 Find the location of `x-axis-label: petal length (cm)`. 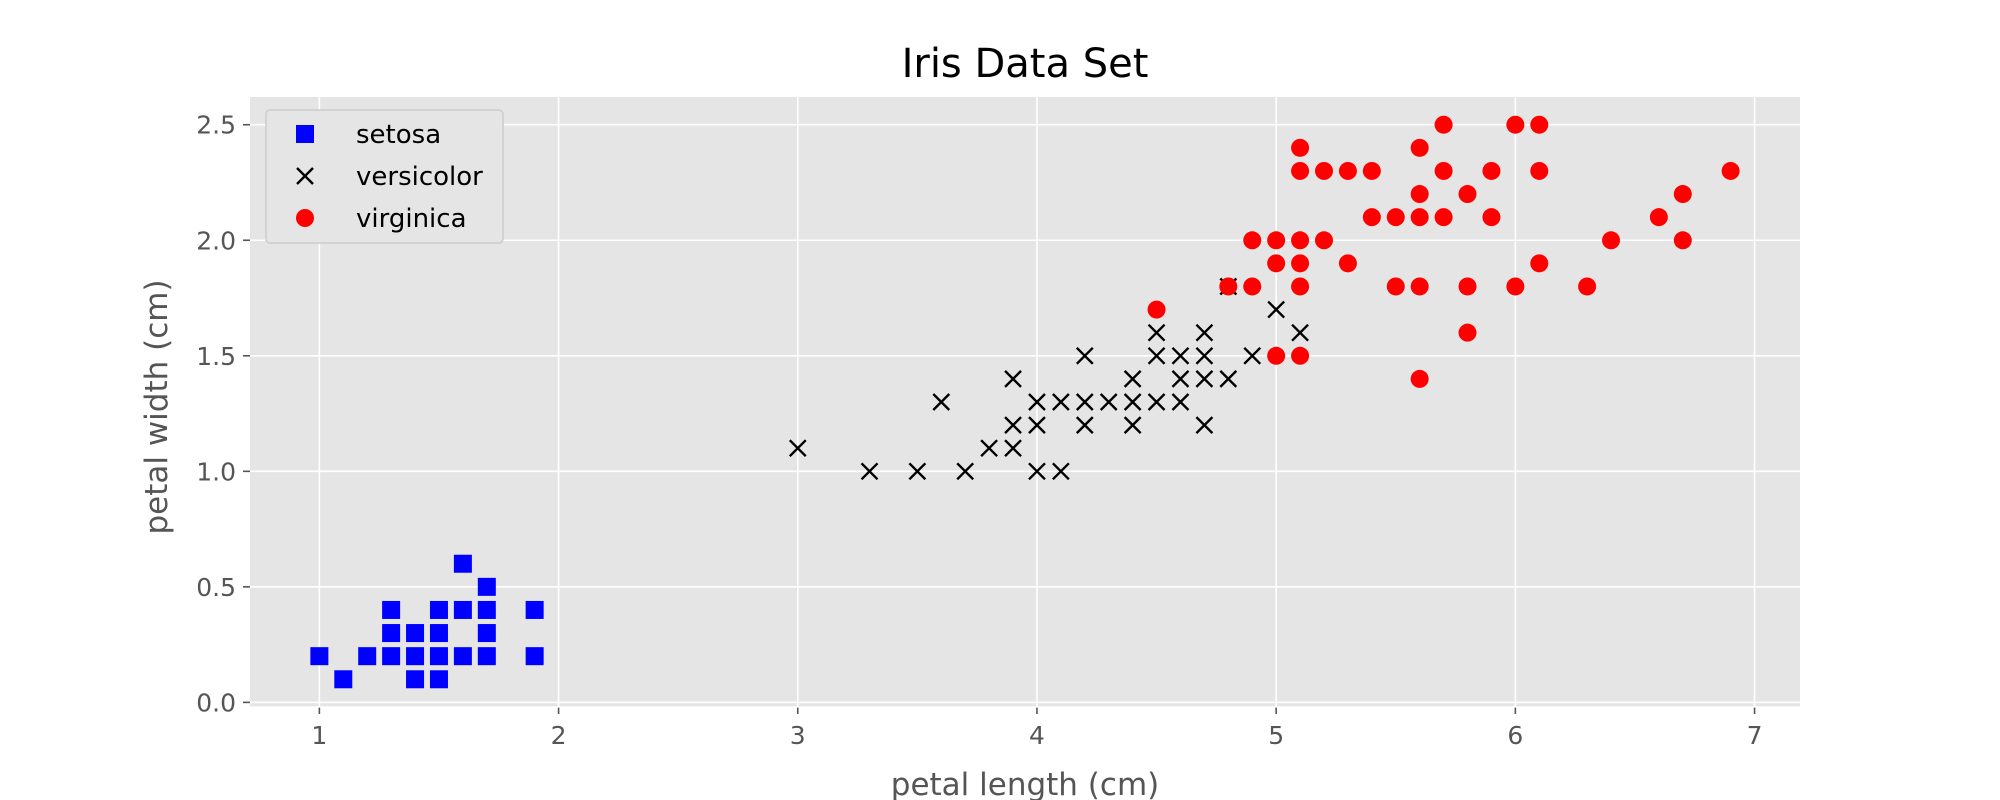

x-axis-label: petal length (cm) is located at coordinates (1025, 783).